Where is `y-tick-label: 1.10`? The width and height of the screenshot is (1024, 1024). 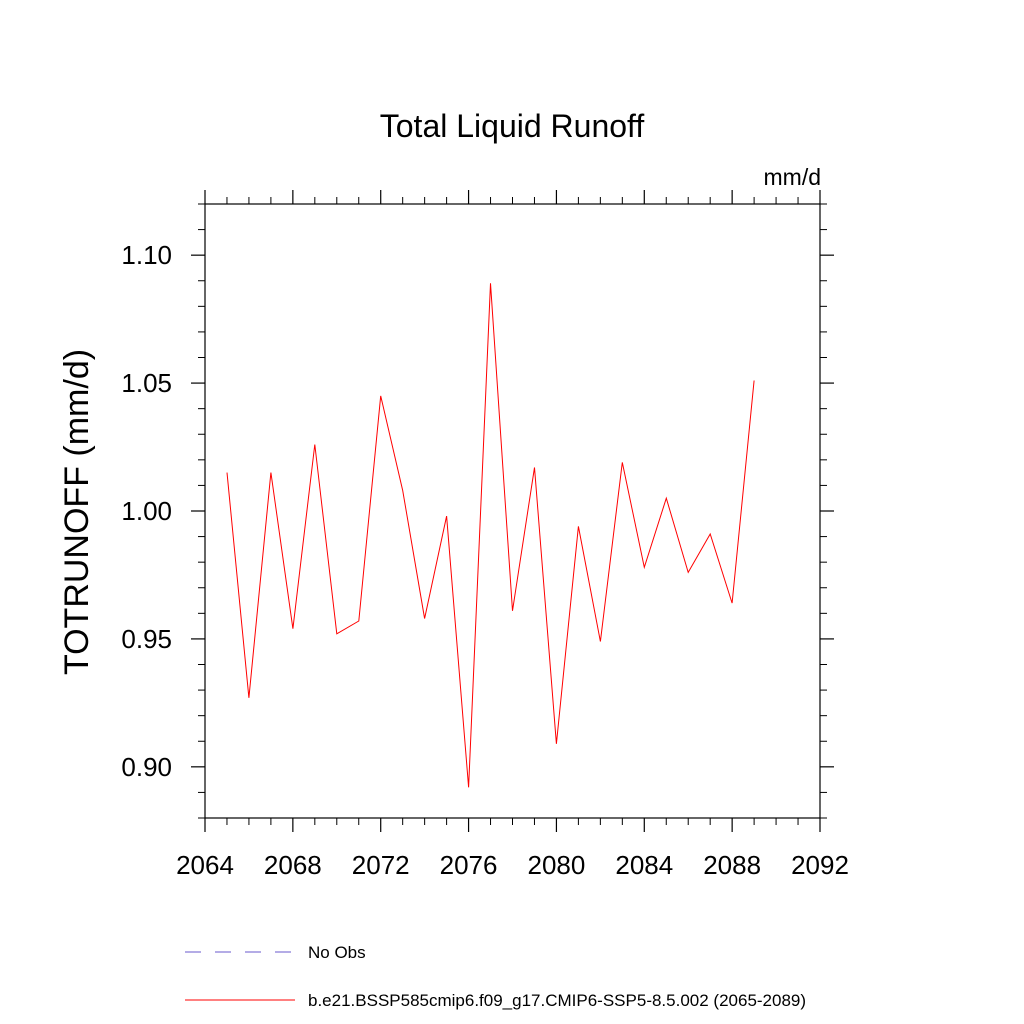
y-tick-label: 1.10 is located at coordinates (146, 255).